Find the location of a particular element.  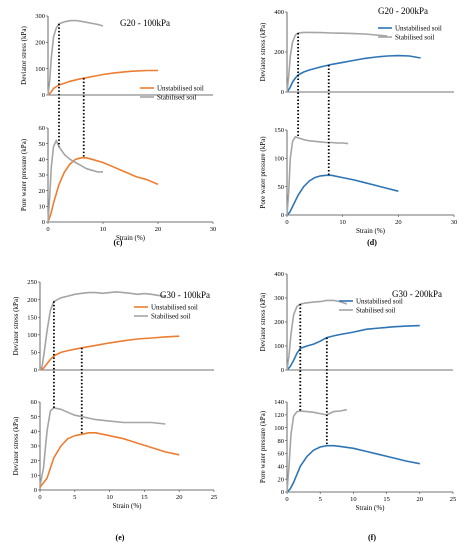

d-bottom-ytick-label: 150 is located at coordinates (279, 130).